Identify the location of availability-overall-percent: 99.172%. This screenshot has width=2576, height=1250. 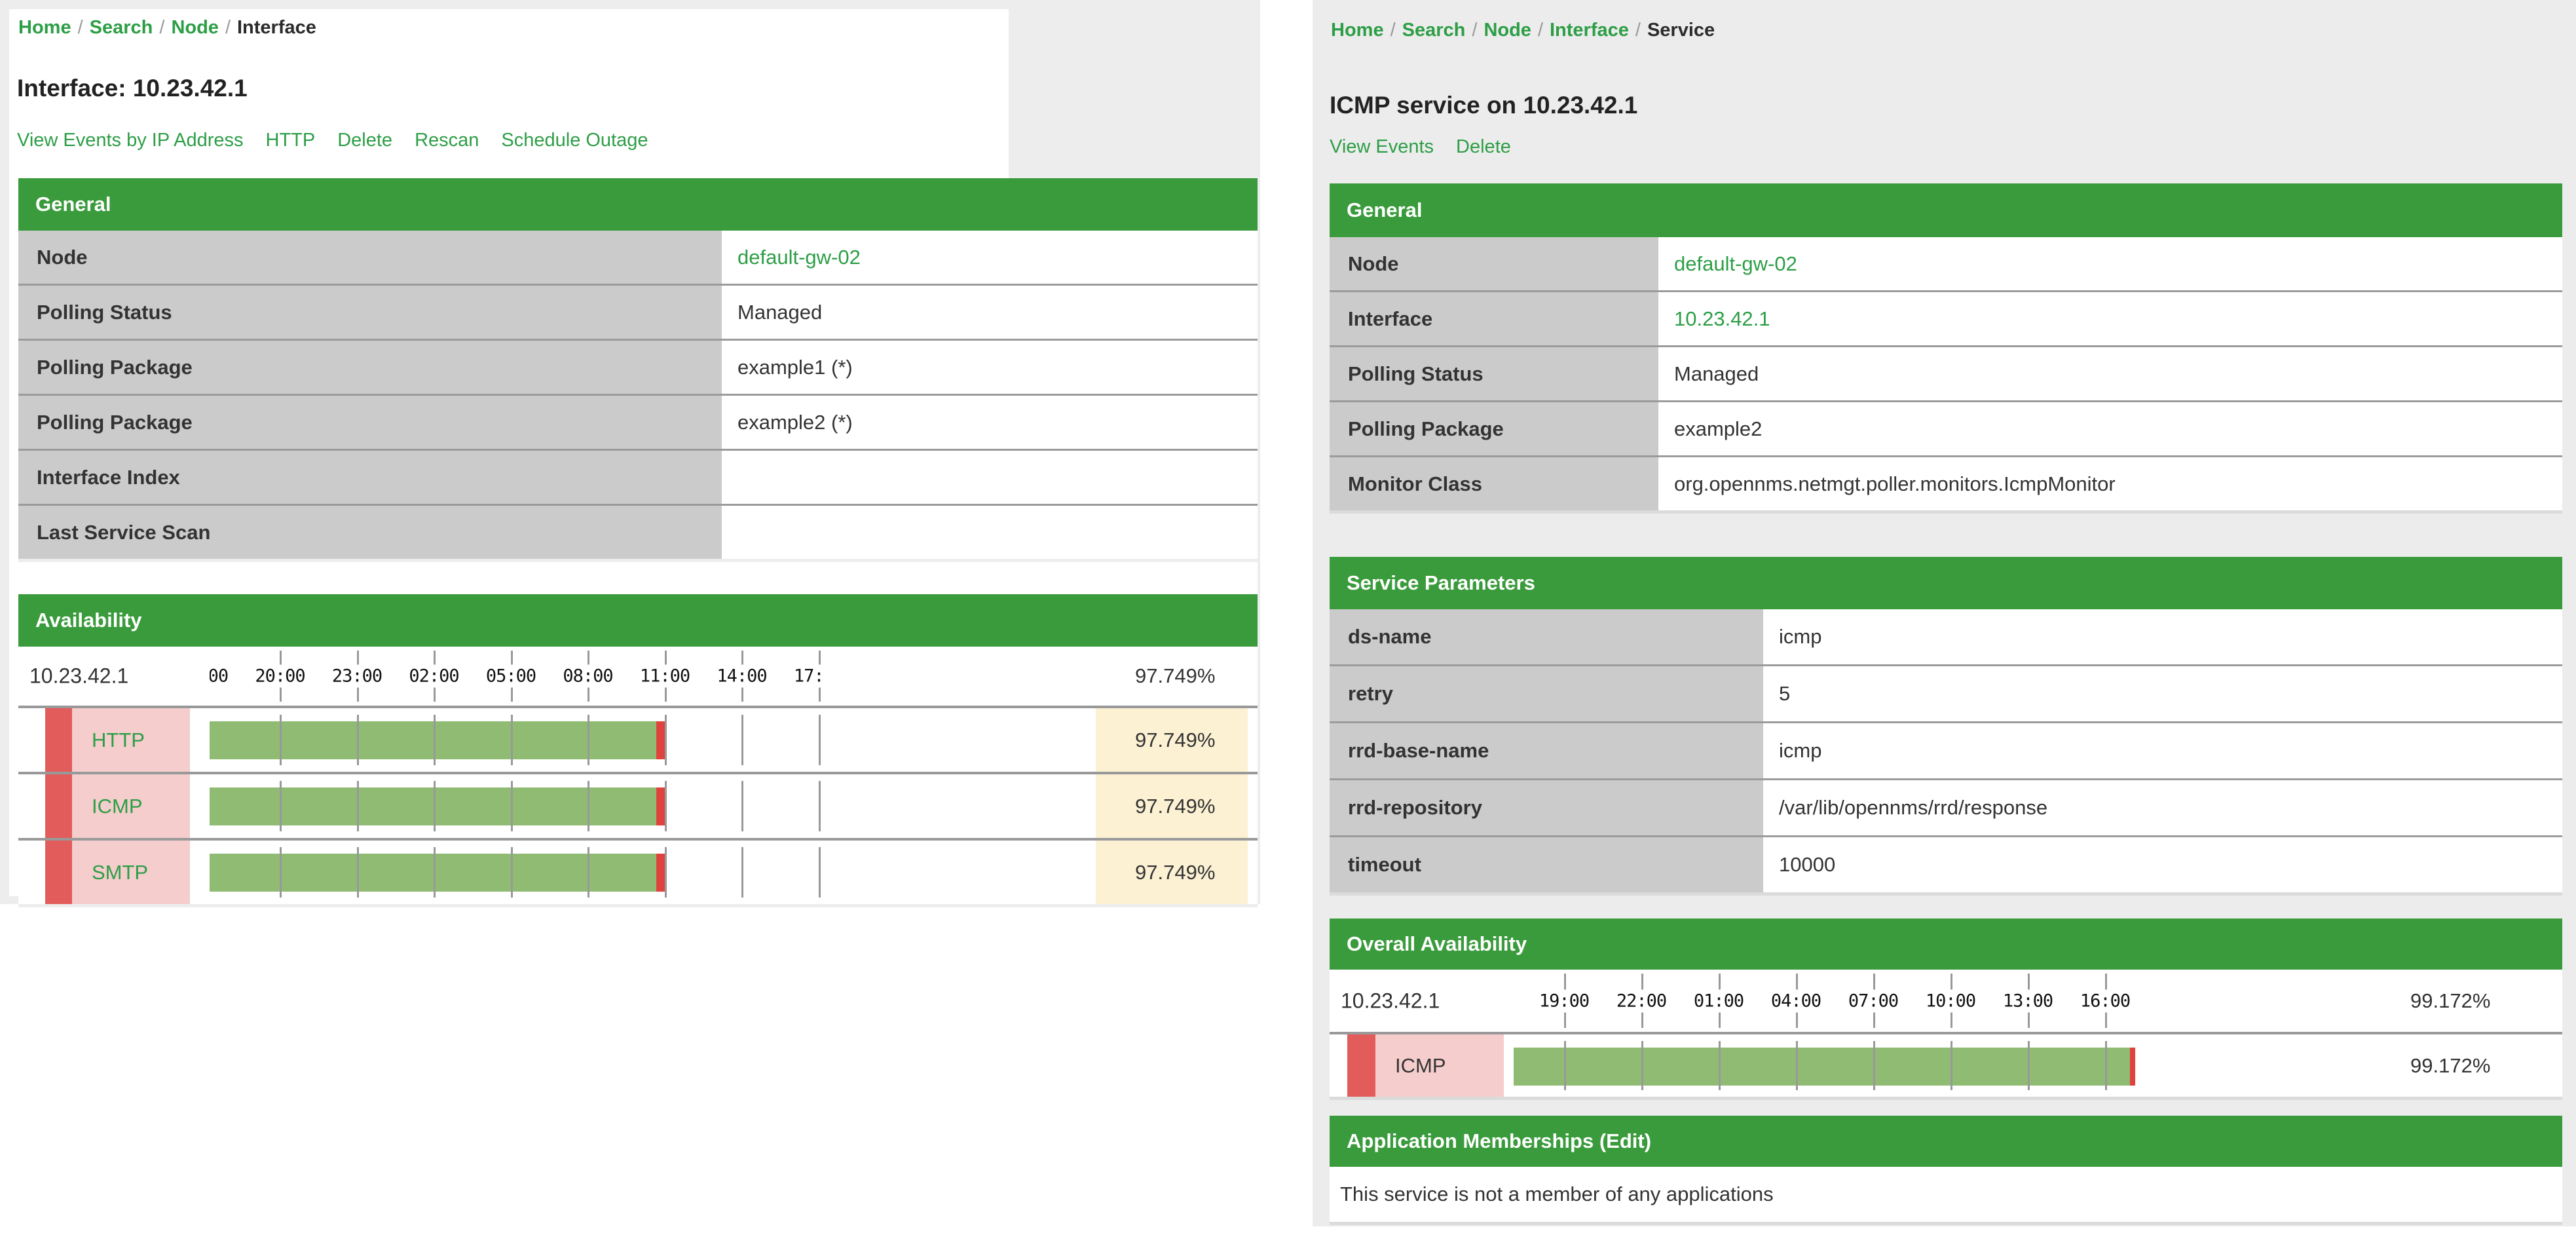
(2450, 1000).